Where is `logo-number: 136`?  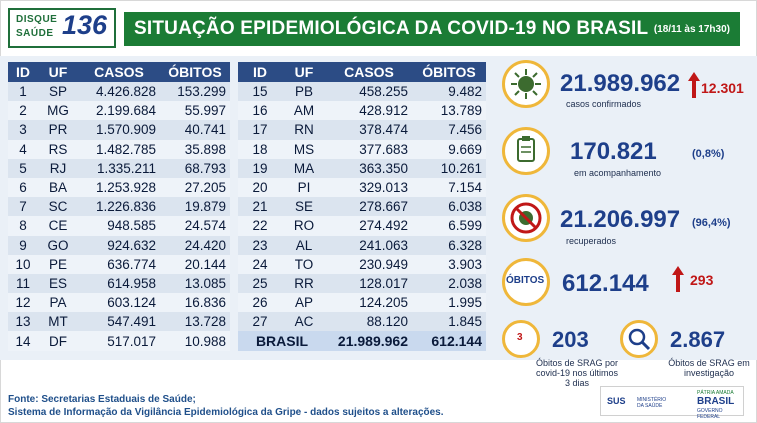
logo-number: 136 is located at coordinates (85, 25).